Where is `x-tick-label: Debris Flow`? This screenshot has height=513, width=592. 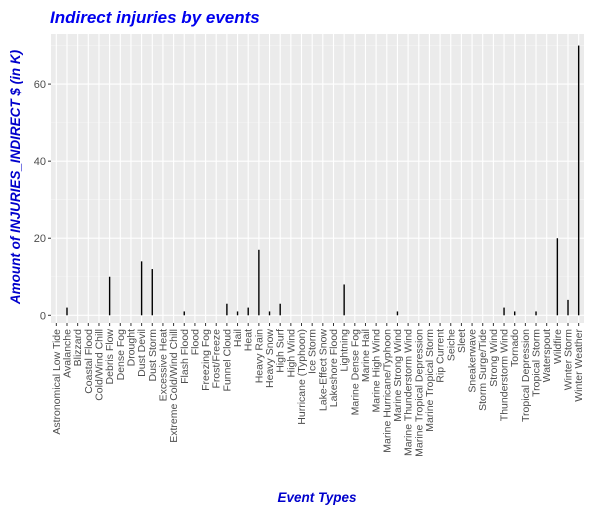
x-tick-label: Debris Flow is located at coordinates (110, 357).